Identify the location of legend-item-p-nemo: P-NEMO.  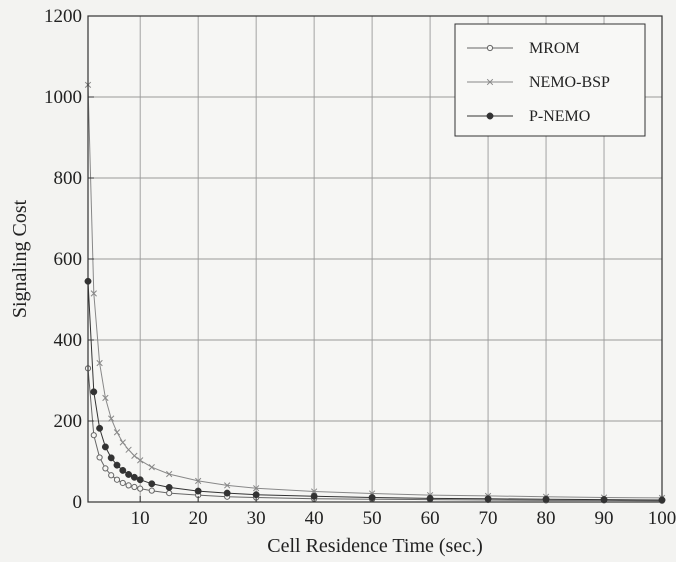
(528, 116).